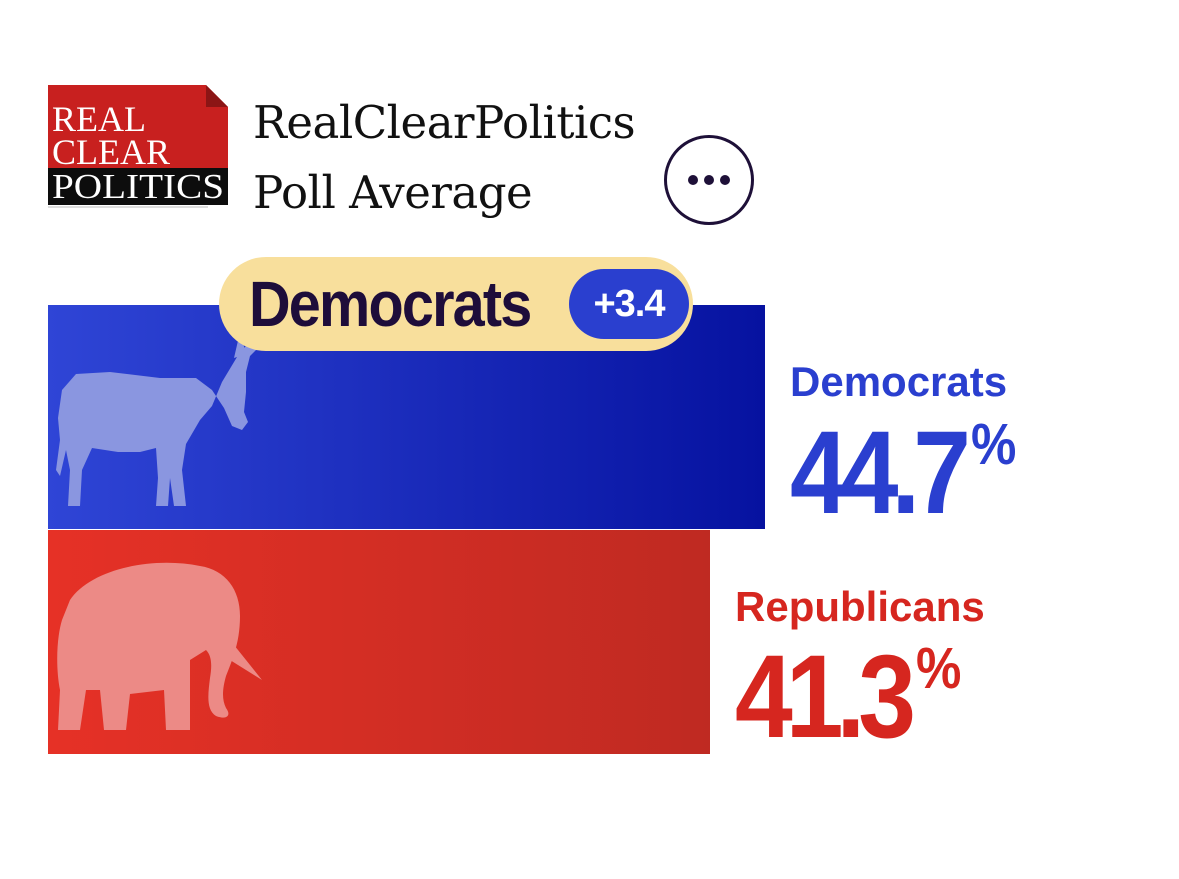 The image size is (1179, 879). I want to click on leader-margin-badge: +3.4, so click(629, 304).